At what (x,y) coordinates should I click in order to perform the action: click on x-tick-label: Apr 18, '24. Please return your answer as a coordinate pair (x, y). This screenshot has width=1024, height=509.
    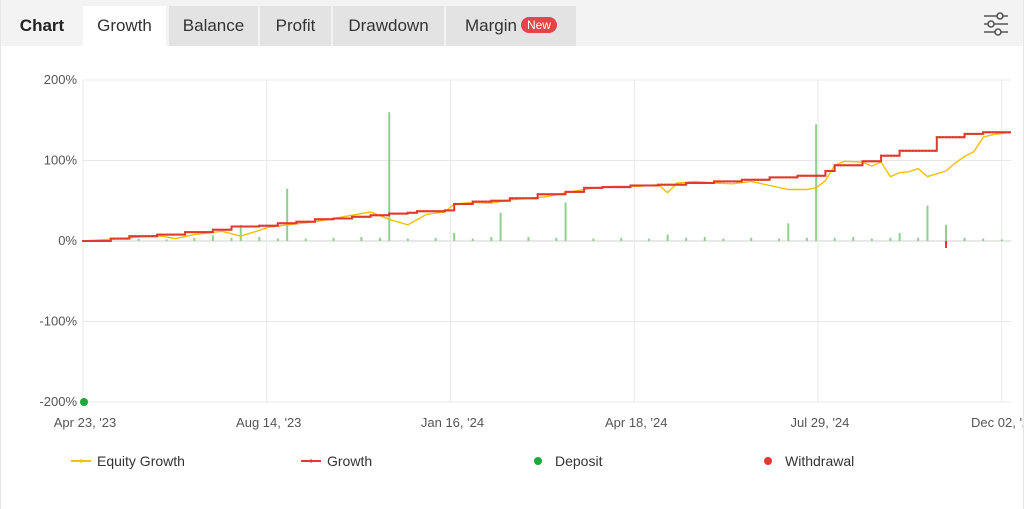
    Looking at the image, I should click on (636, 422).